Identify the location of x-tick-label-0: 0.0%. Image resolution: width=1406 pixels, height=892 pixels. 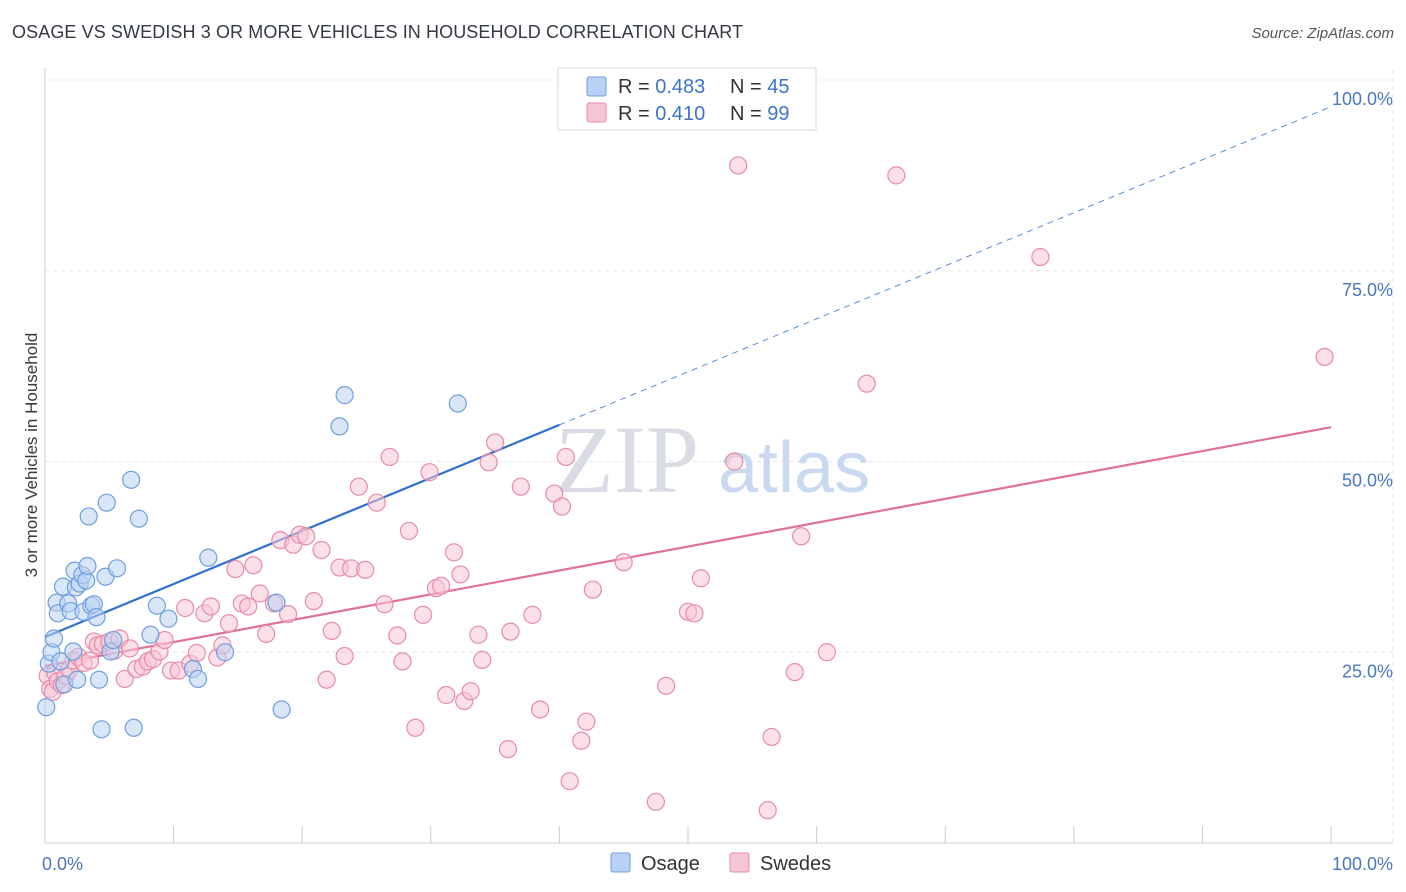
(62, 864).